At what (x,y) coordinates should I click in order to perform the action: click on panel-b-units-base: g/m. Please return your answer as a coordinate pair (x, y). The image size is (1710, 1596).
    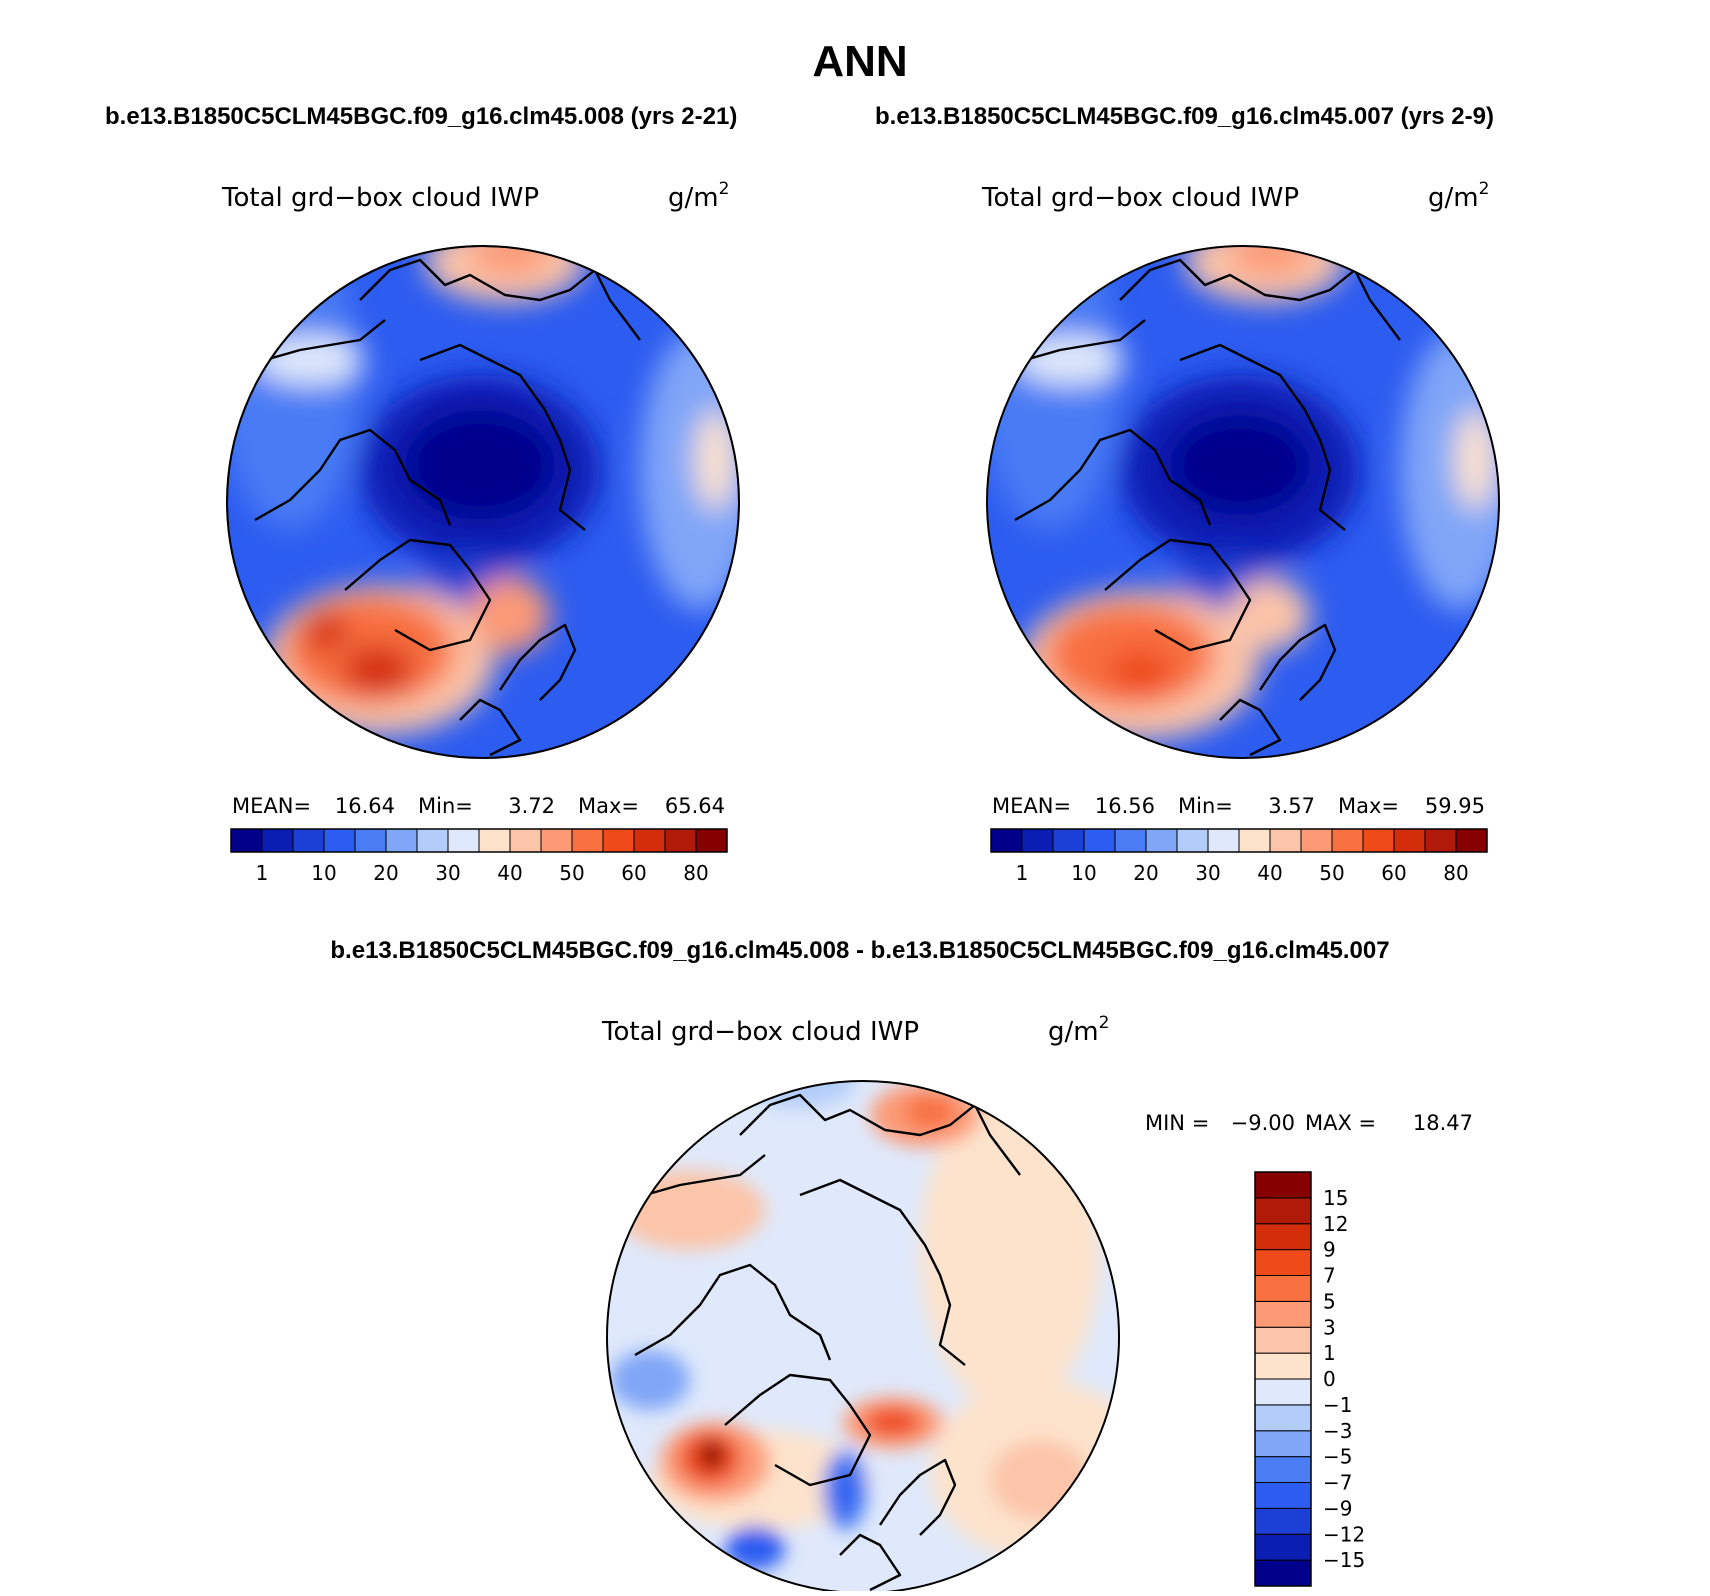
    Looking at the image, I should click on (1453, 198).